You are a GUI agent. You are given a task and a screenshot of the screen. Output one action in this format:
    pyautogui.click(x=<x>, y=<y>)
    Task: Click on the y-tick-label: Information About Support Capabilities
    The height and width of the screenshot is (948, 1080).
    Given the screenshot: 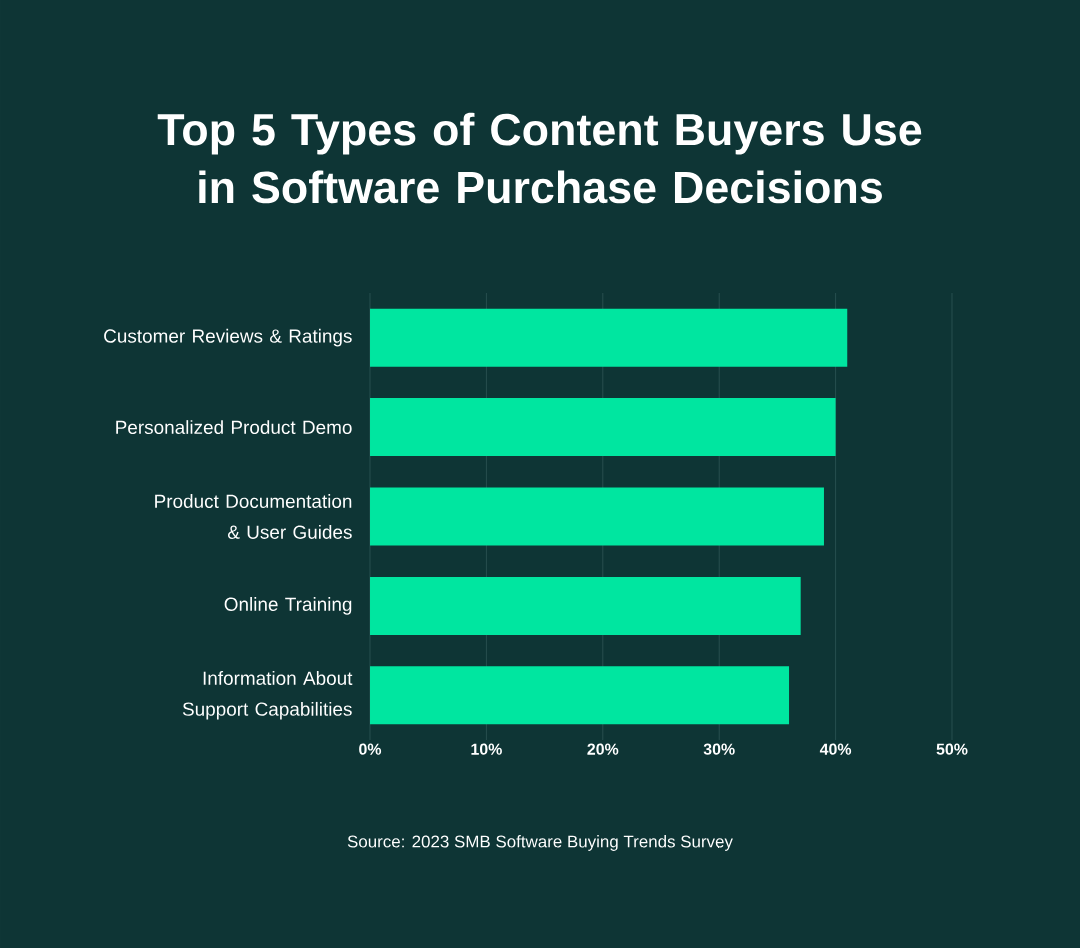 What is the action you would take?
    pyautogui.click(x=267, y=695)
    